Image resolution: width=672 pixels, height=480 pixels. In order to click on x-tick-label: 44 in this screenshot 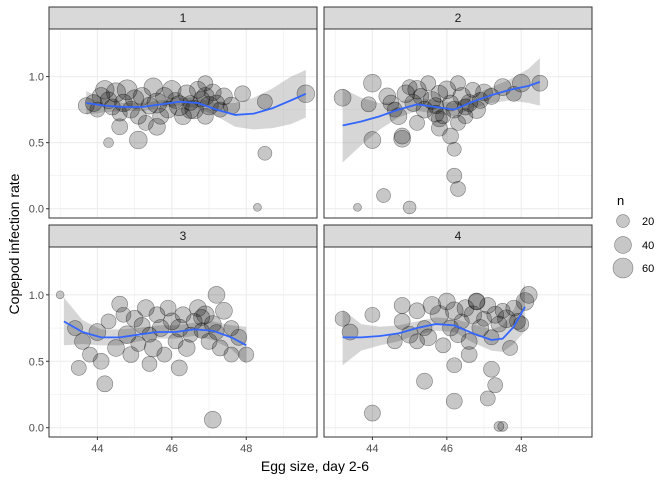, I will do `click(97, 449)`.